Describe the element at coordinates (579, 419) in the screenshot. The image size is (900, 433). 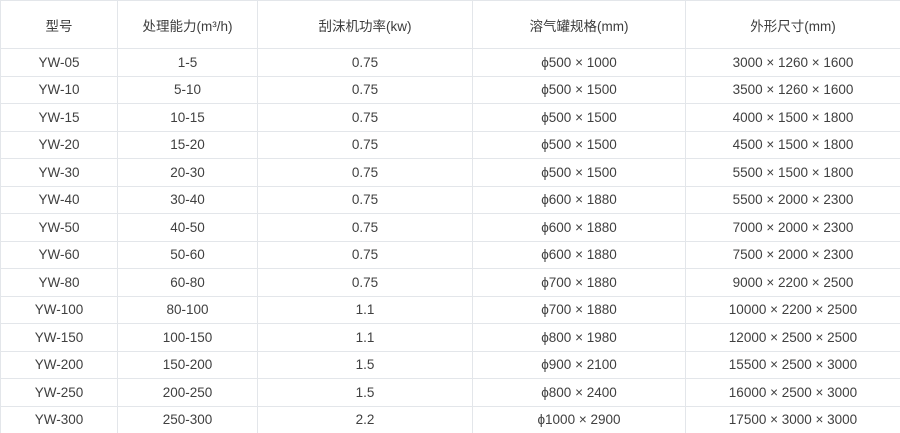
I see `table-cell: ϕ1000 × 2900` at that location.